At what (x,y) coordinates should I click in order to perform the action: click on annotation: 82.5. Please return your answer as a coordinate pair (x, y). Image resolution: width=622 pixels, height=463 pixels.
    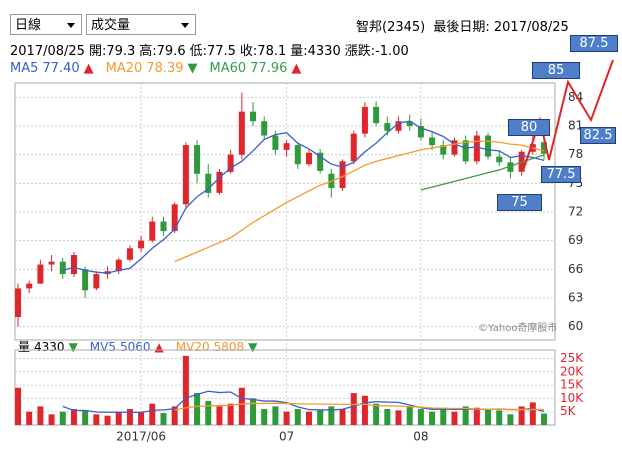
    Looking at the image, I should click on (598, 135).